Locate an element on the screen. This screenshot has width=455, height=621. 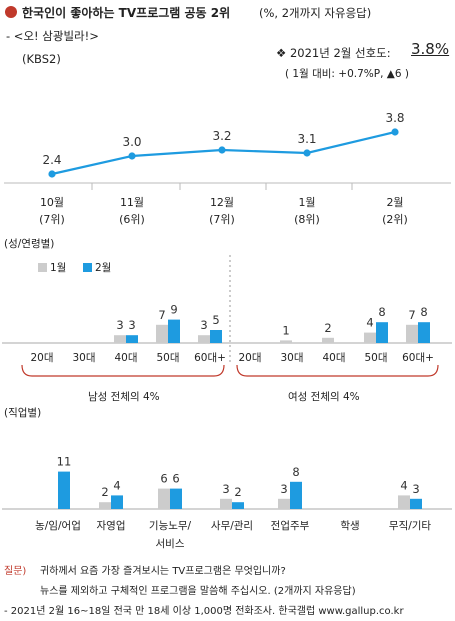
trend-value-label: 3.2 is located at coordinates (221, 136).